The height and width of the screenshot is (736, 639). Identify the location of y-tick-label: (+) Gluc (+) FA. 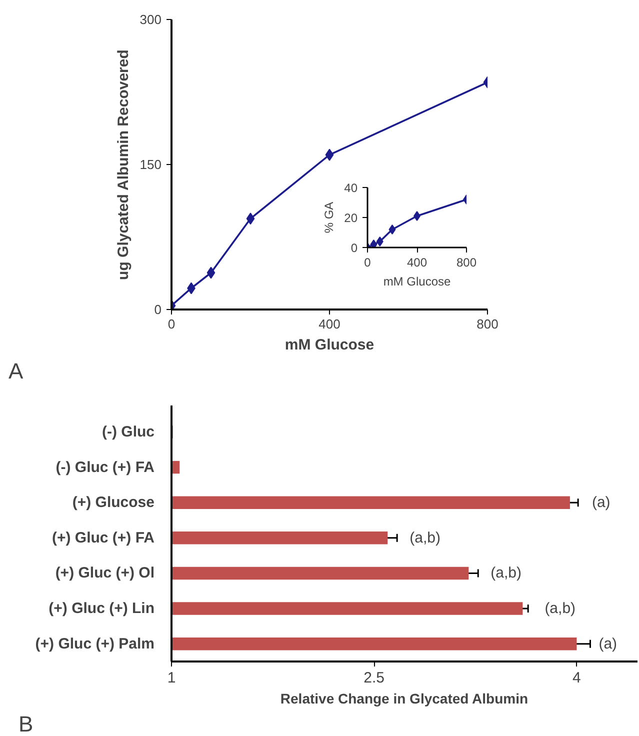
(103, 537).